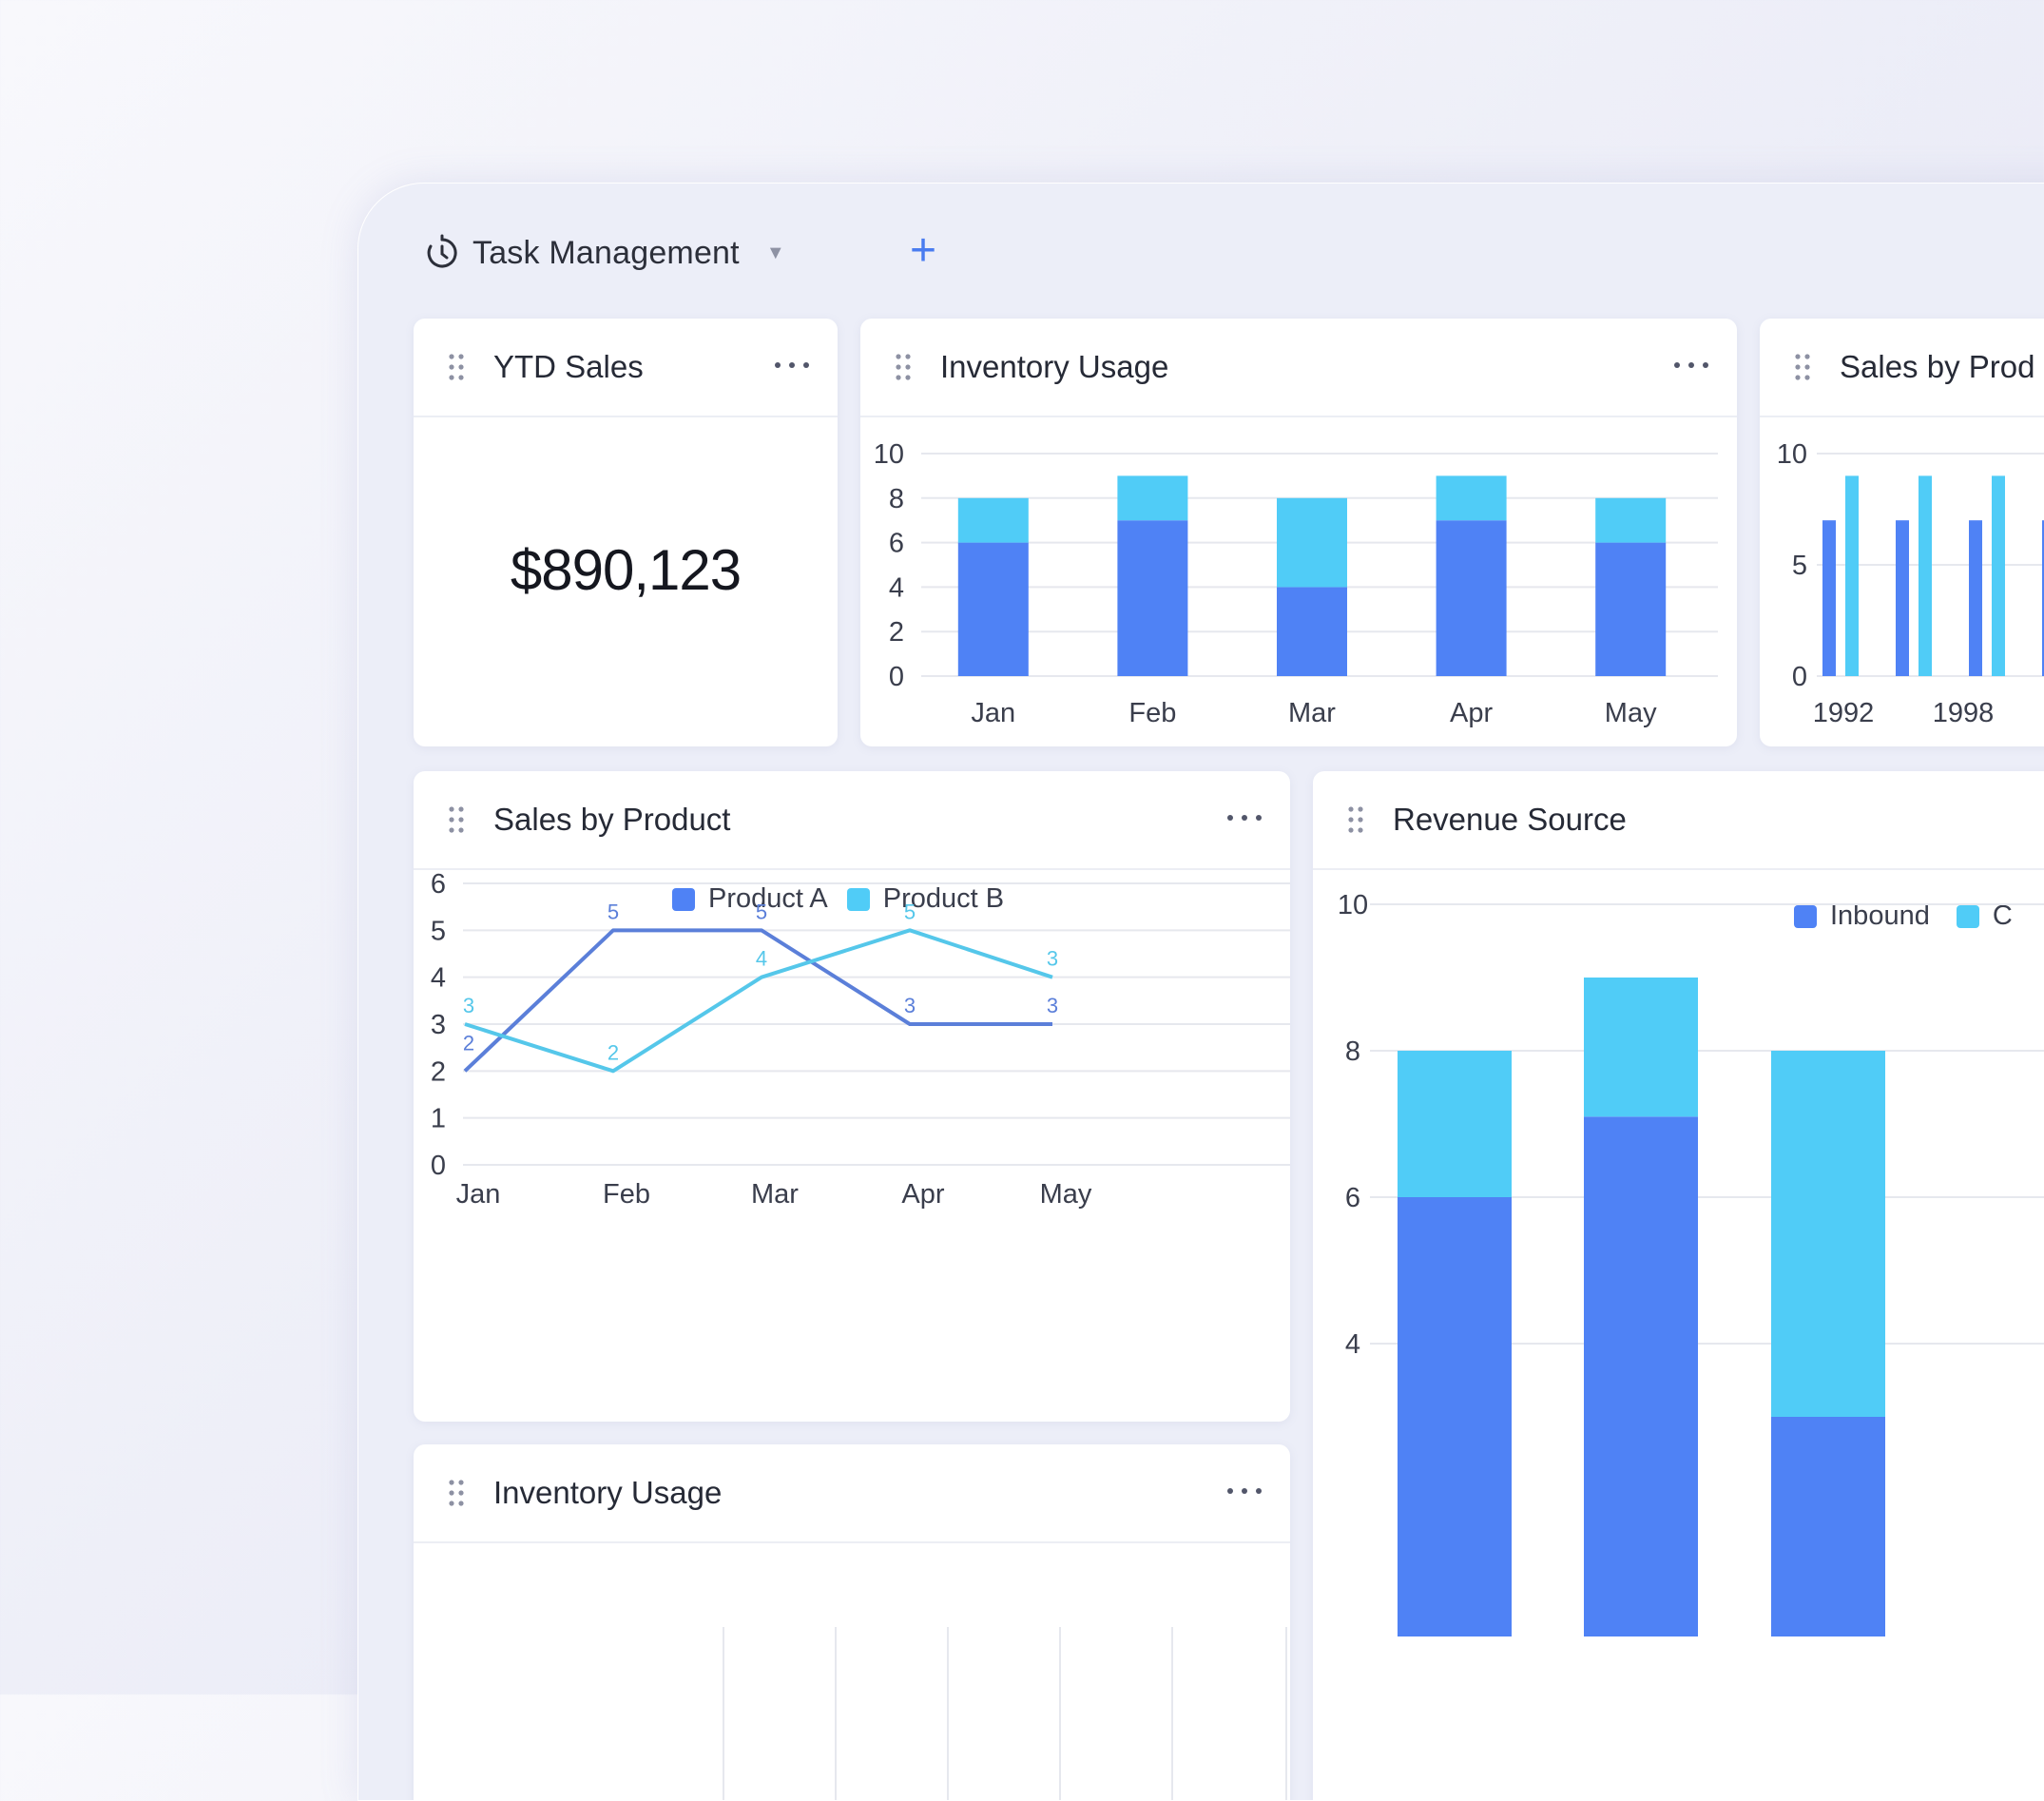  I want to click on add-dashboard-button: +, so click(924, 251).